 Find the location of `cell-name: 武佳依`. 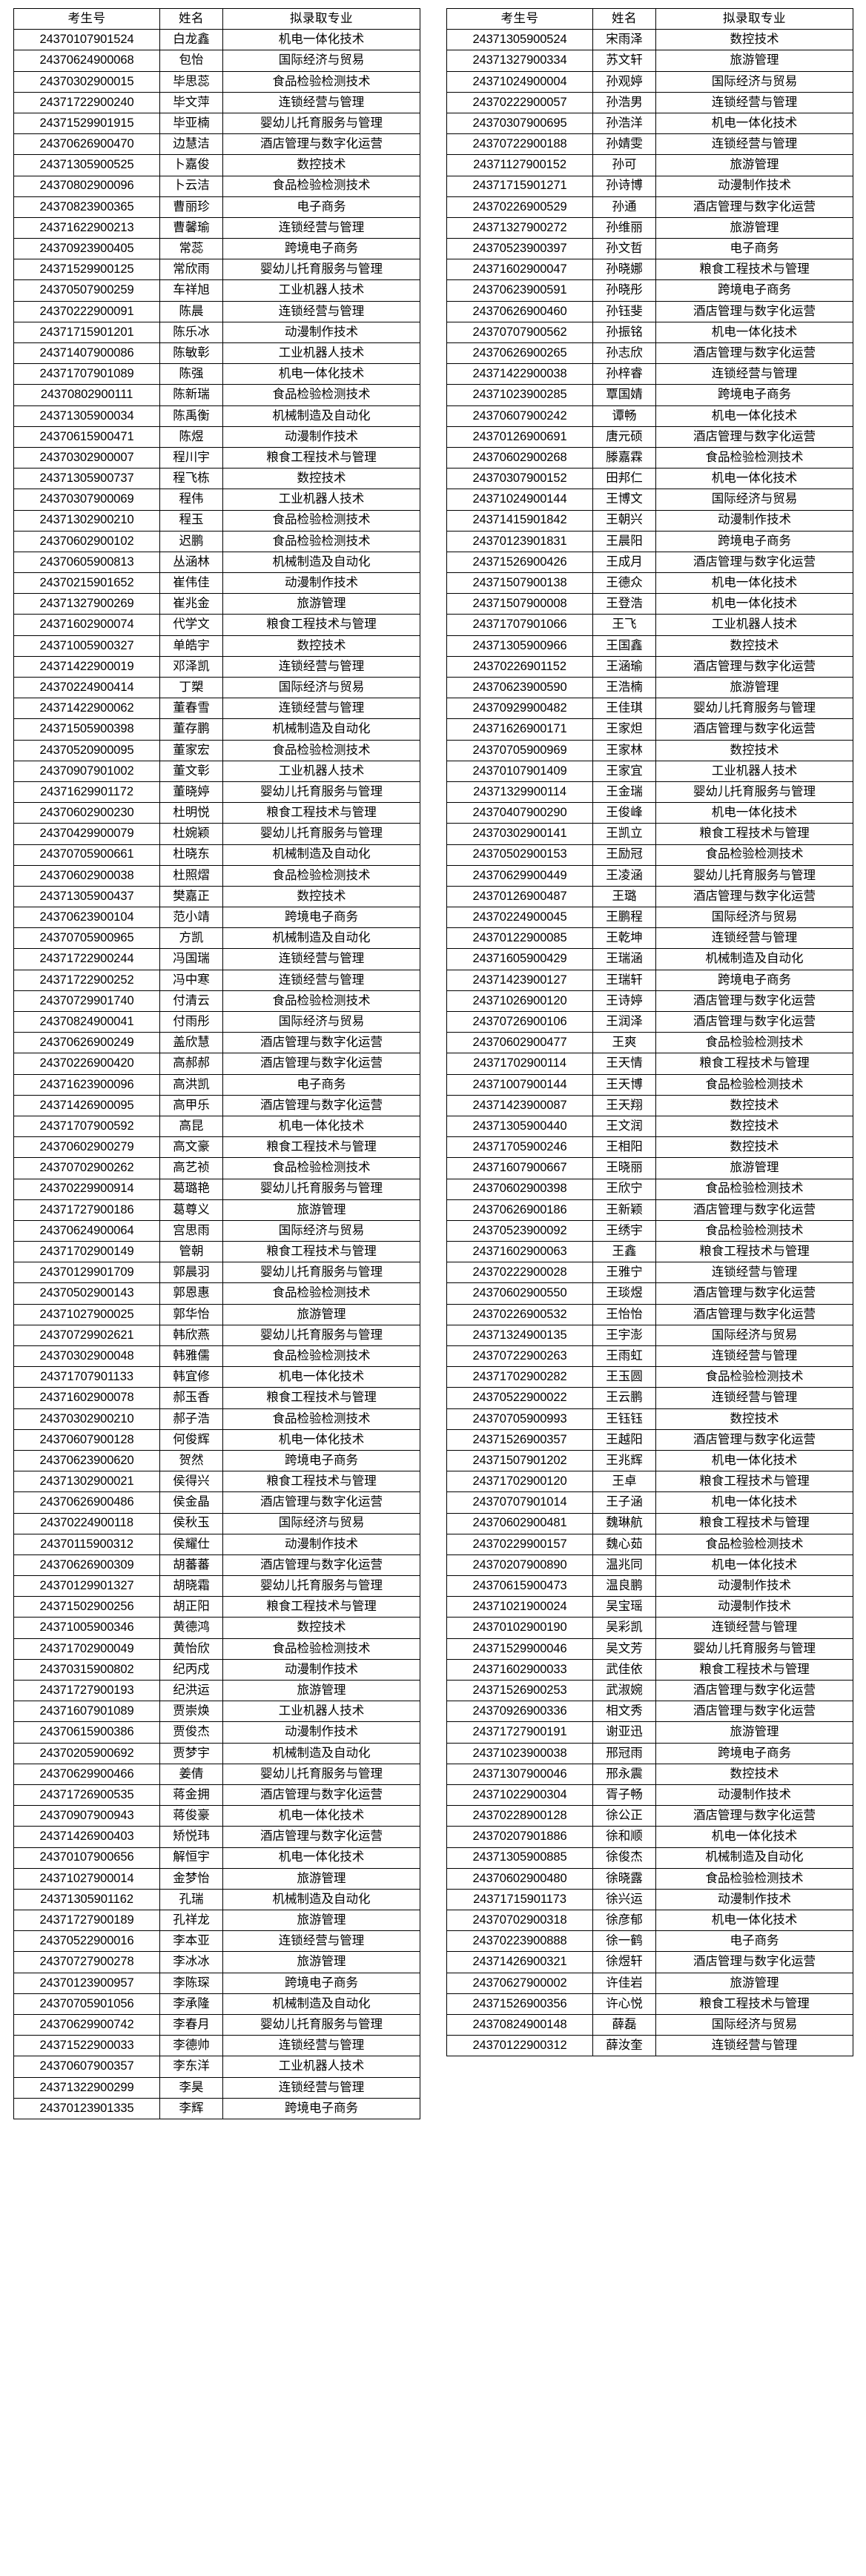

cell-name: 武佳依 is located at coordinates (624, 1669).